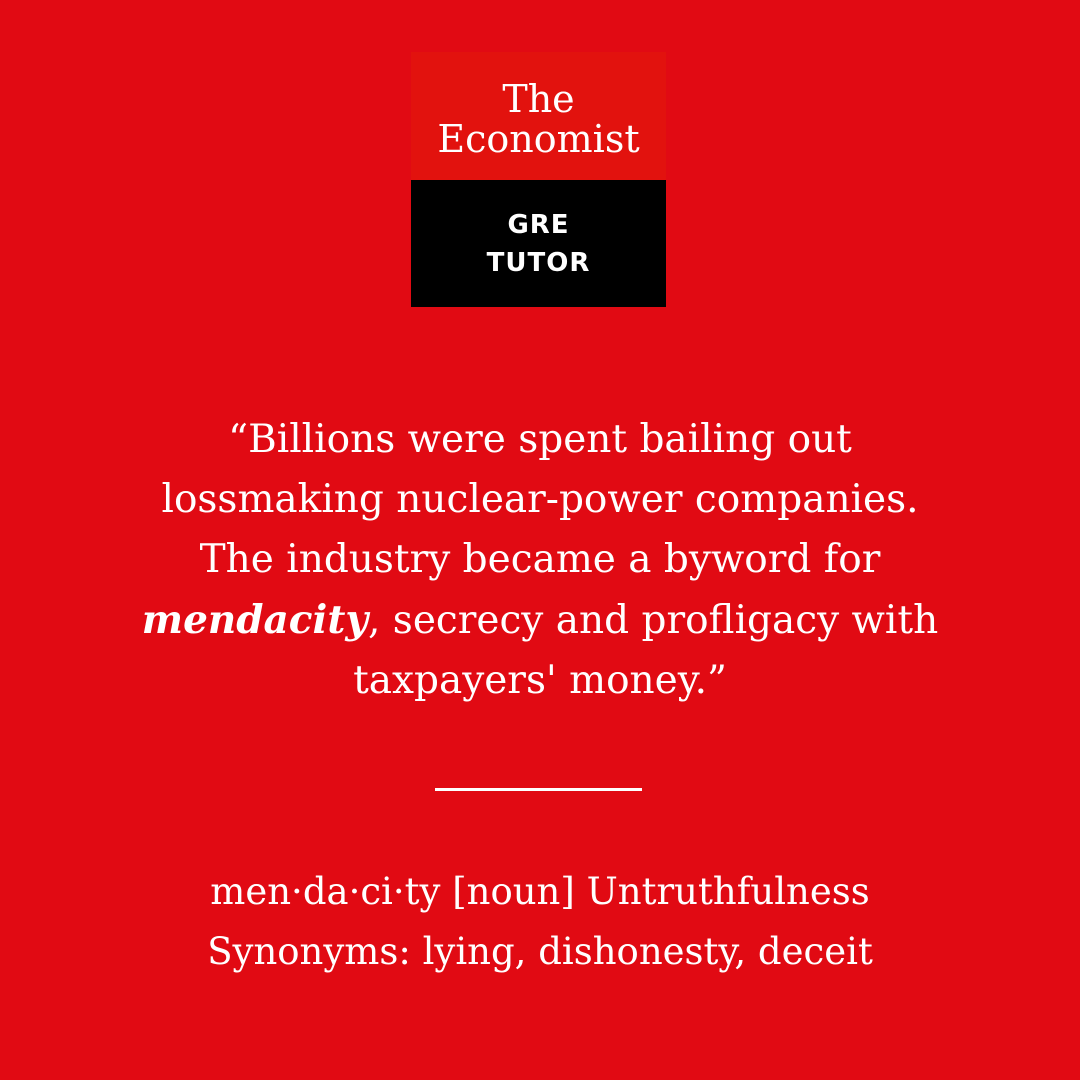 Image resolution: width=1080 pixels, height=1080 pixels. Describe the element at coordinates (538, 99) in the screenshot. I see `logo-line-the: The` at that location.